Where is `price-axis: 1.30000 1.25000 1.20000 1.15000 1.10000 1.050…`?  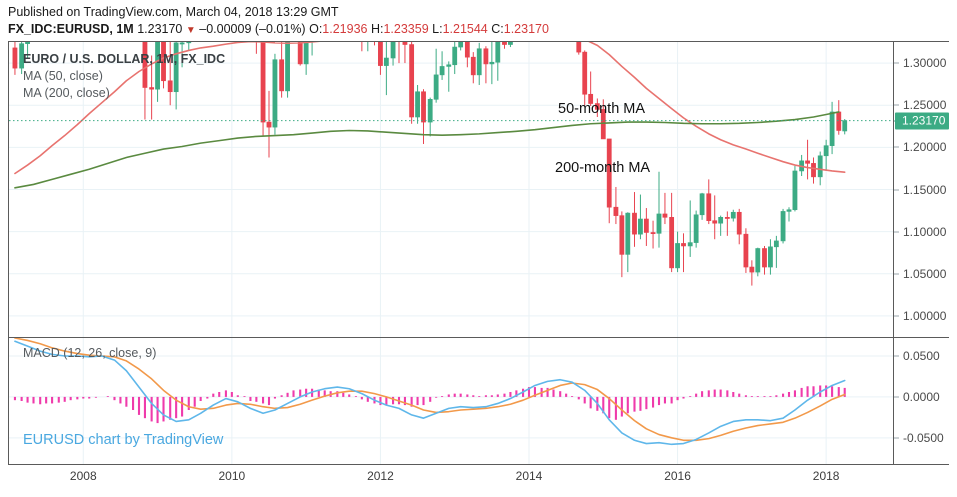
price-axis: 1.30000 1.25000 1.20000 1.15000 1.10000 1.050… is located at coordinates (921, 189).